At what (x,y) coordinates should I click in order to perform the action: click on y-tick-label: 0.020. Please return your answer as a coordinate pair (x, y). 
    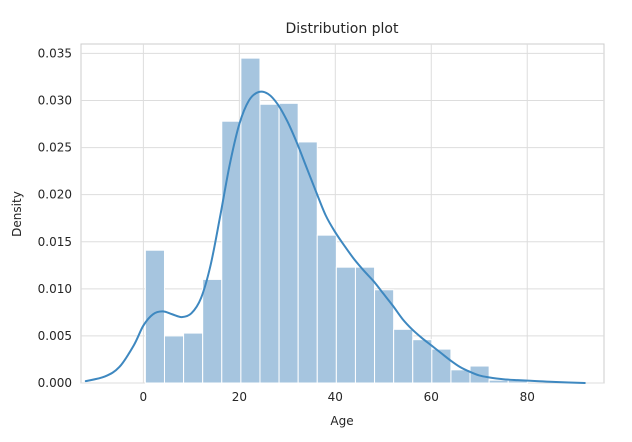
    Looking at the image, I should click on (55, 195).